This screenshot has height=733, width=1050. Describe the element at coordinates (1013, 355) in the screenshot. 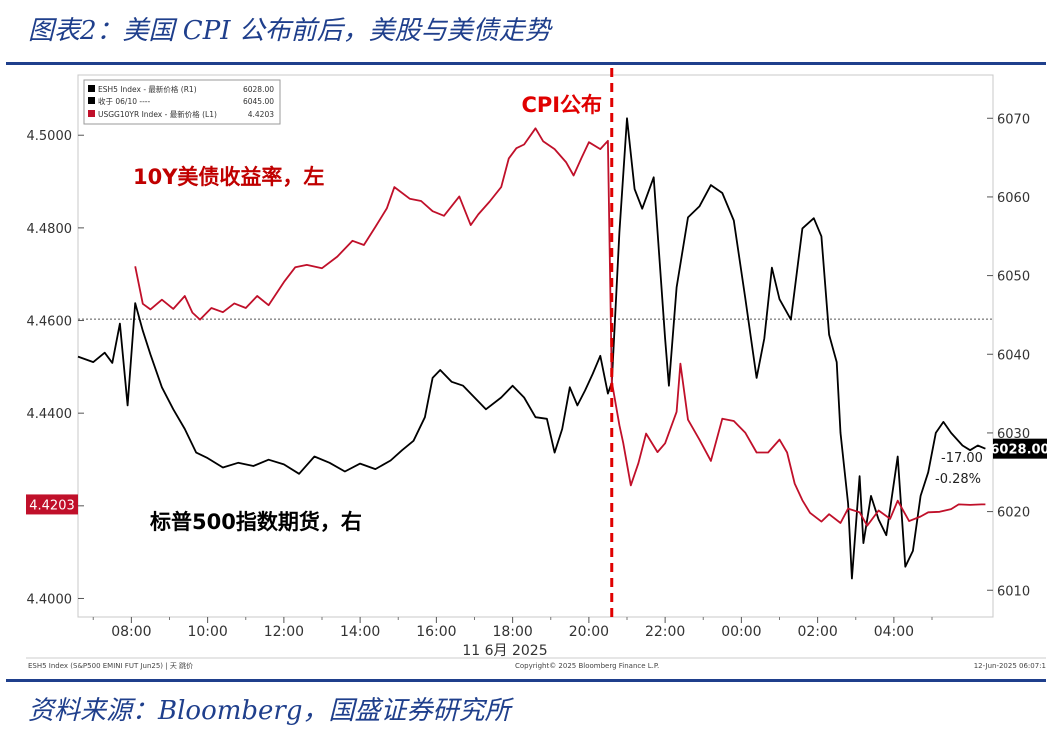

I see `right-axis-tick-label: 6040` at that location.